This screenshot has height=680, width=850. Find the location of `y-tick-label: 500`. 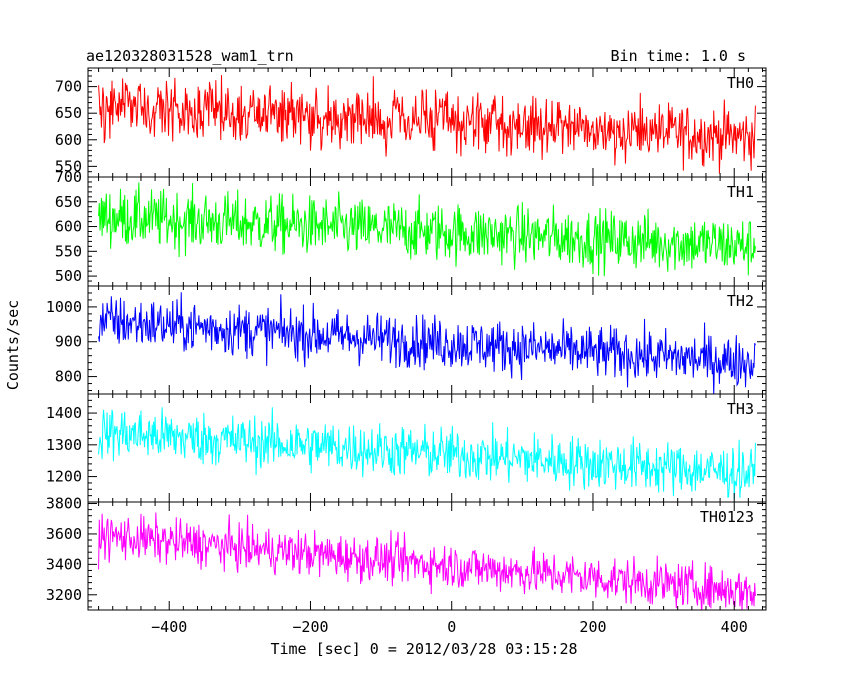

y-tick-label: 500 is located at coordinates (68, 276).